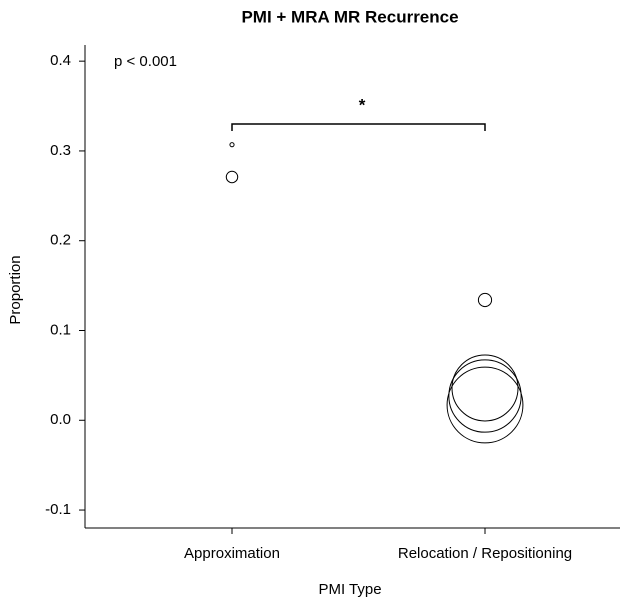 This screenshot has width=628, height=609. I want to click on y-tick-label: 0.0, so click(60, 419).